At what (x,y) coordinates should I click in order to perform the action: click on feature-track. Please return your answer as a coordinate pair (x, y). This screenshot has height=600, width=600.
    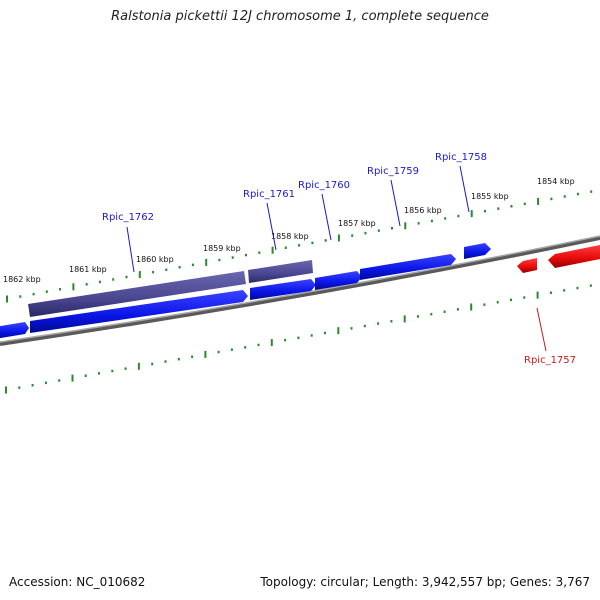
    Looking at the image, I should click on (170, 288).